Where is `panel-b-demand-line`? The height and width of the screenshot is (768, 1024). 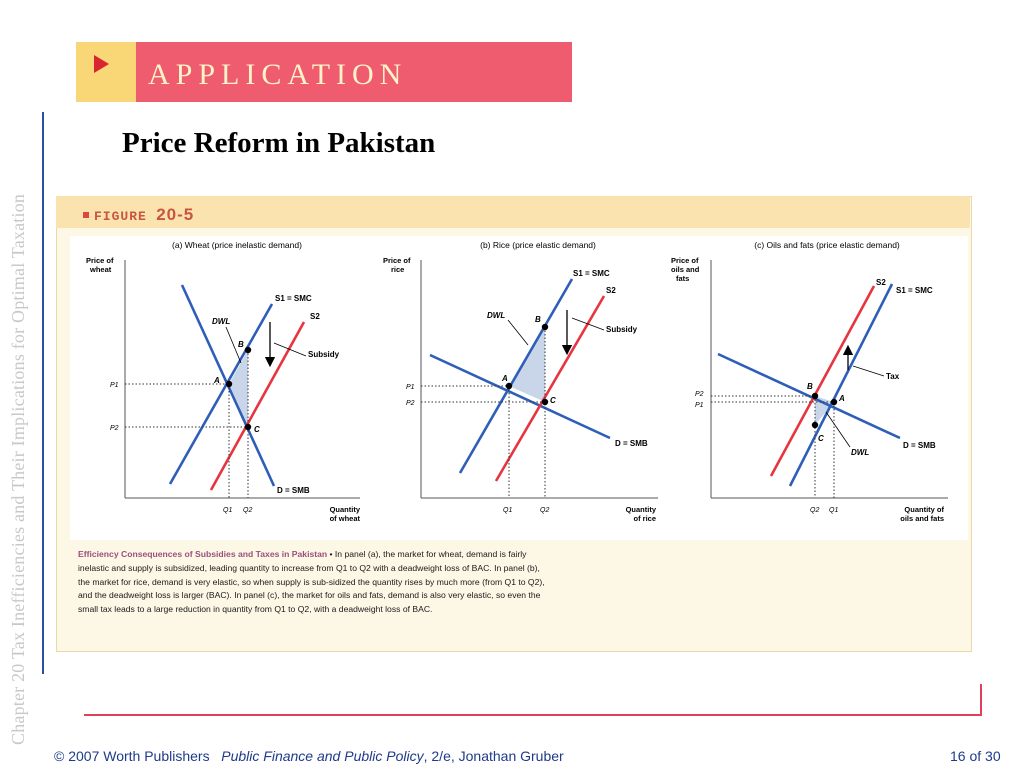
panel-b-demand-line is located at coordinates (520, 396).